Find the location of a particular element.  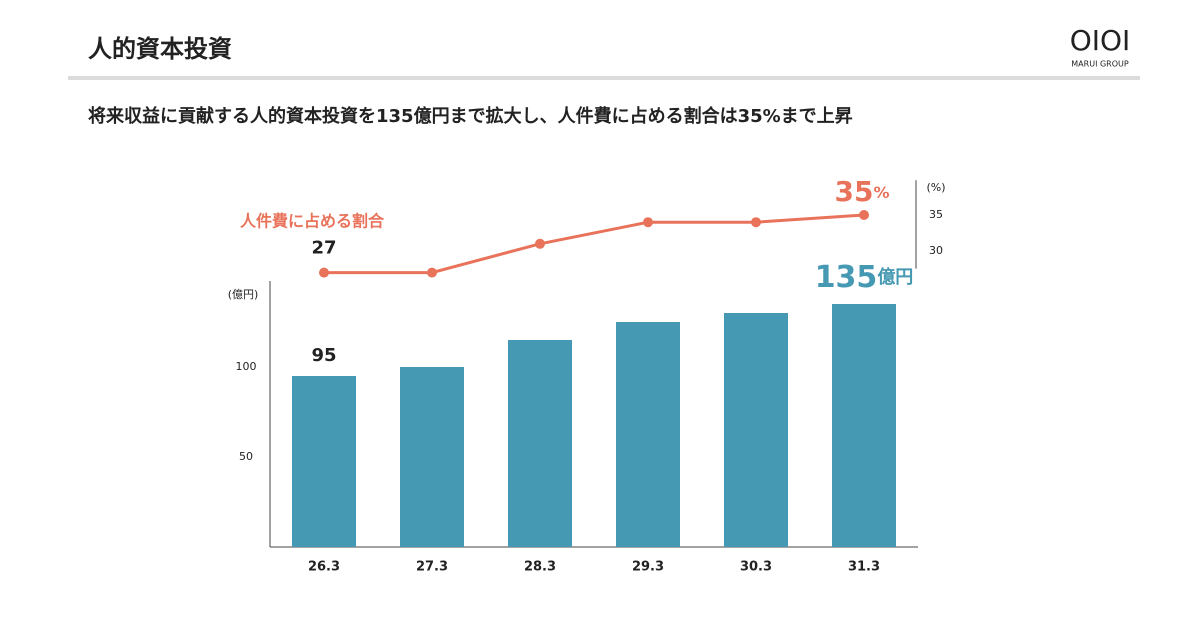

y-tick-label: 100 is located at coordinates (246, 366).